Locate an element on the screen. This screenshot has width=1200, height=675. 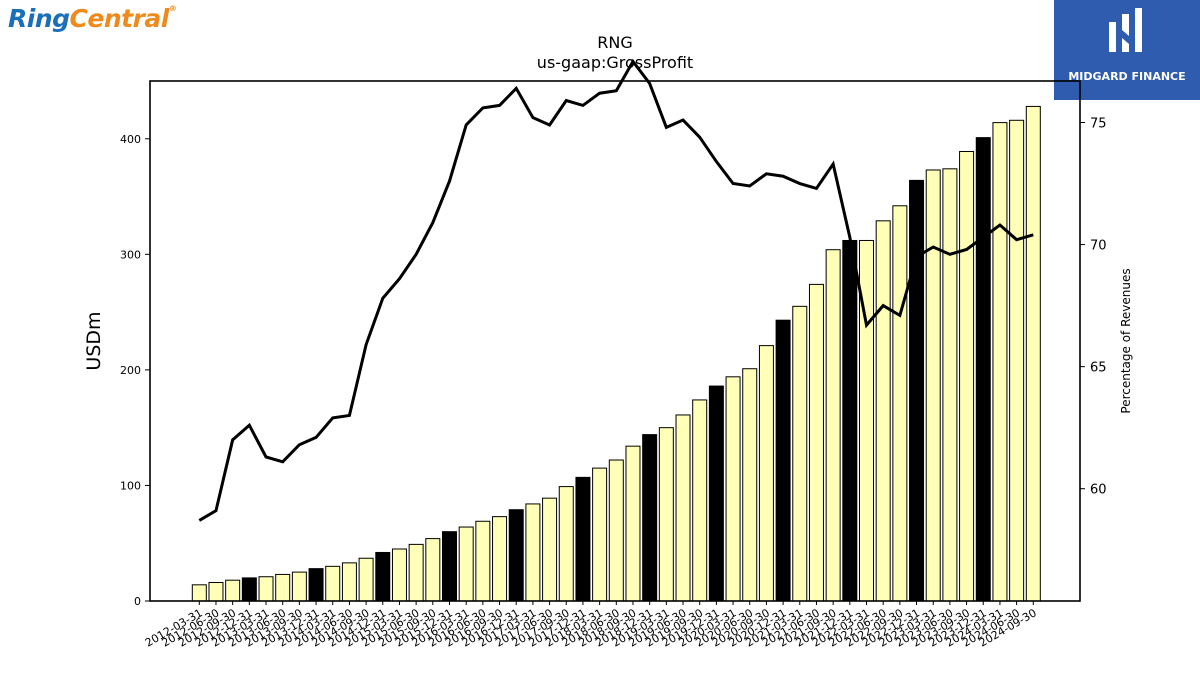
y2-tick-label: 60 is located at coordinates (1098, 490).